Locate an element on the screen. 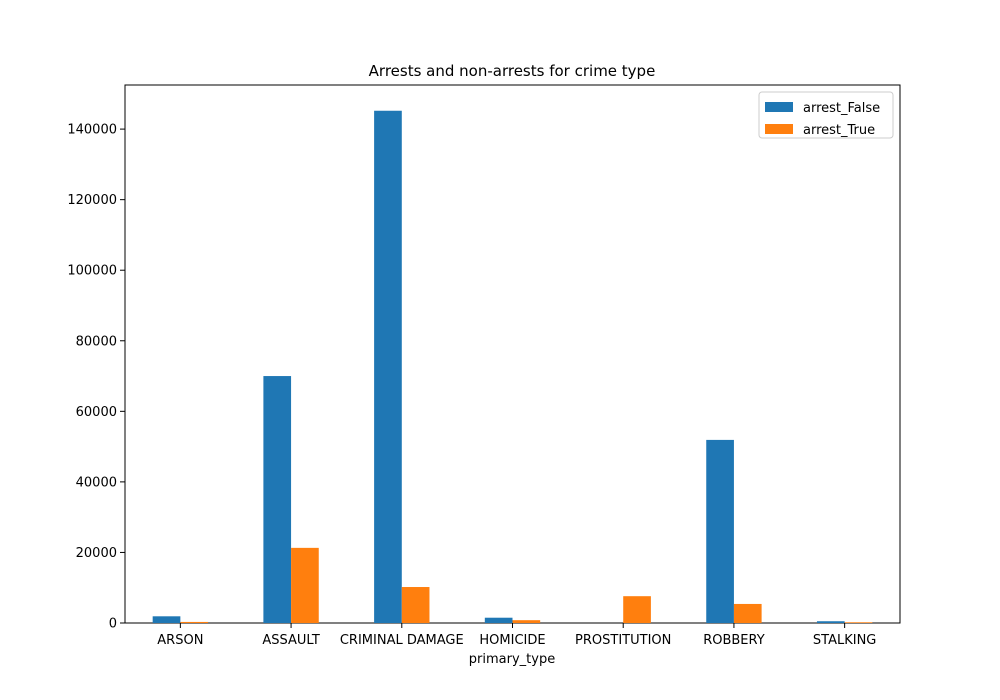  x-tick-label: PROSTITUTION is located at coordinates (623, 640).